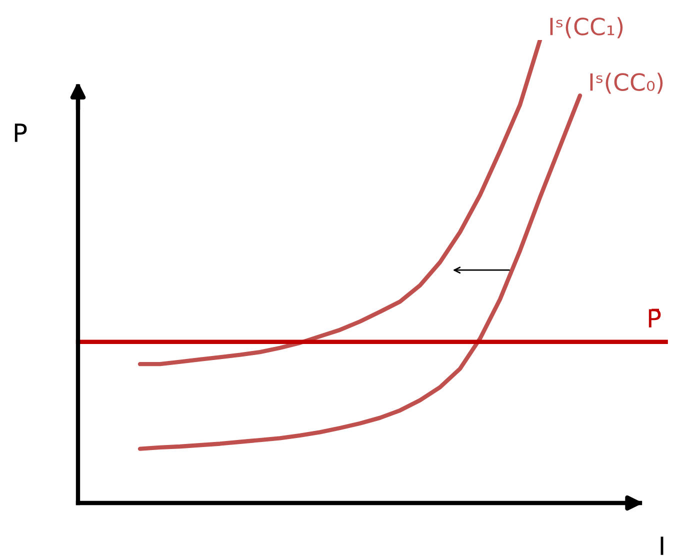 This screenshot has height=560, width=700. I want to click on series-label: Iˢ(CC₁), so click(586, 27).